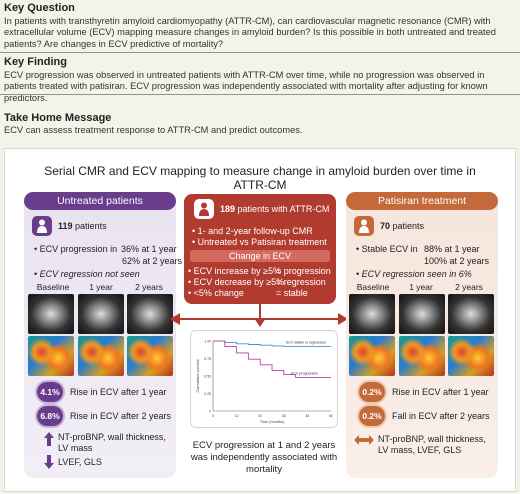 This screenshot has width=520, height=494. What do you see at coordinates (235, 271) in the screenshot?
I see `center-row1-a: • ECV increase by ≥5%` at bounding box center [235, 271].